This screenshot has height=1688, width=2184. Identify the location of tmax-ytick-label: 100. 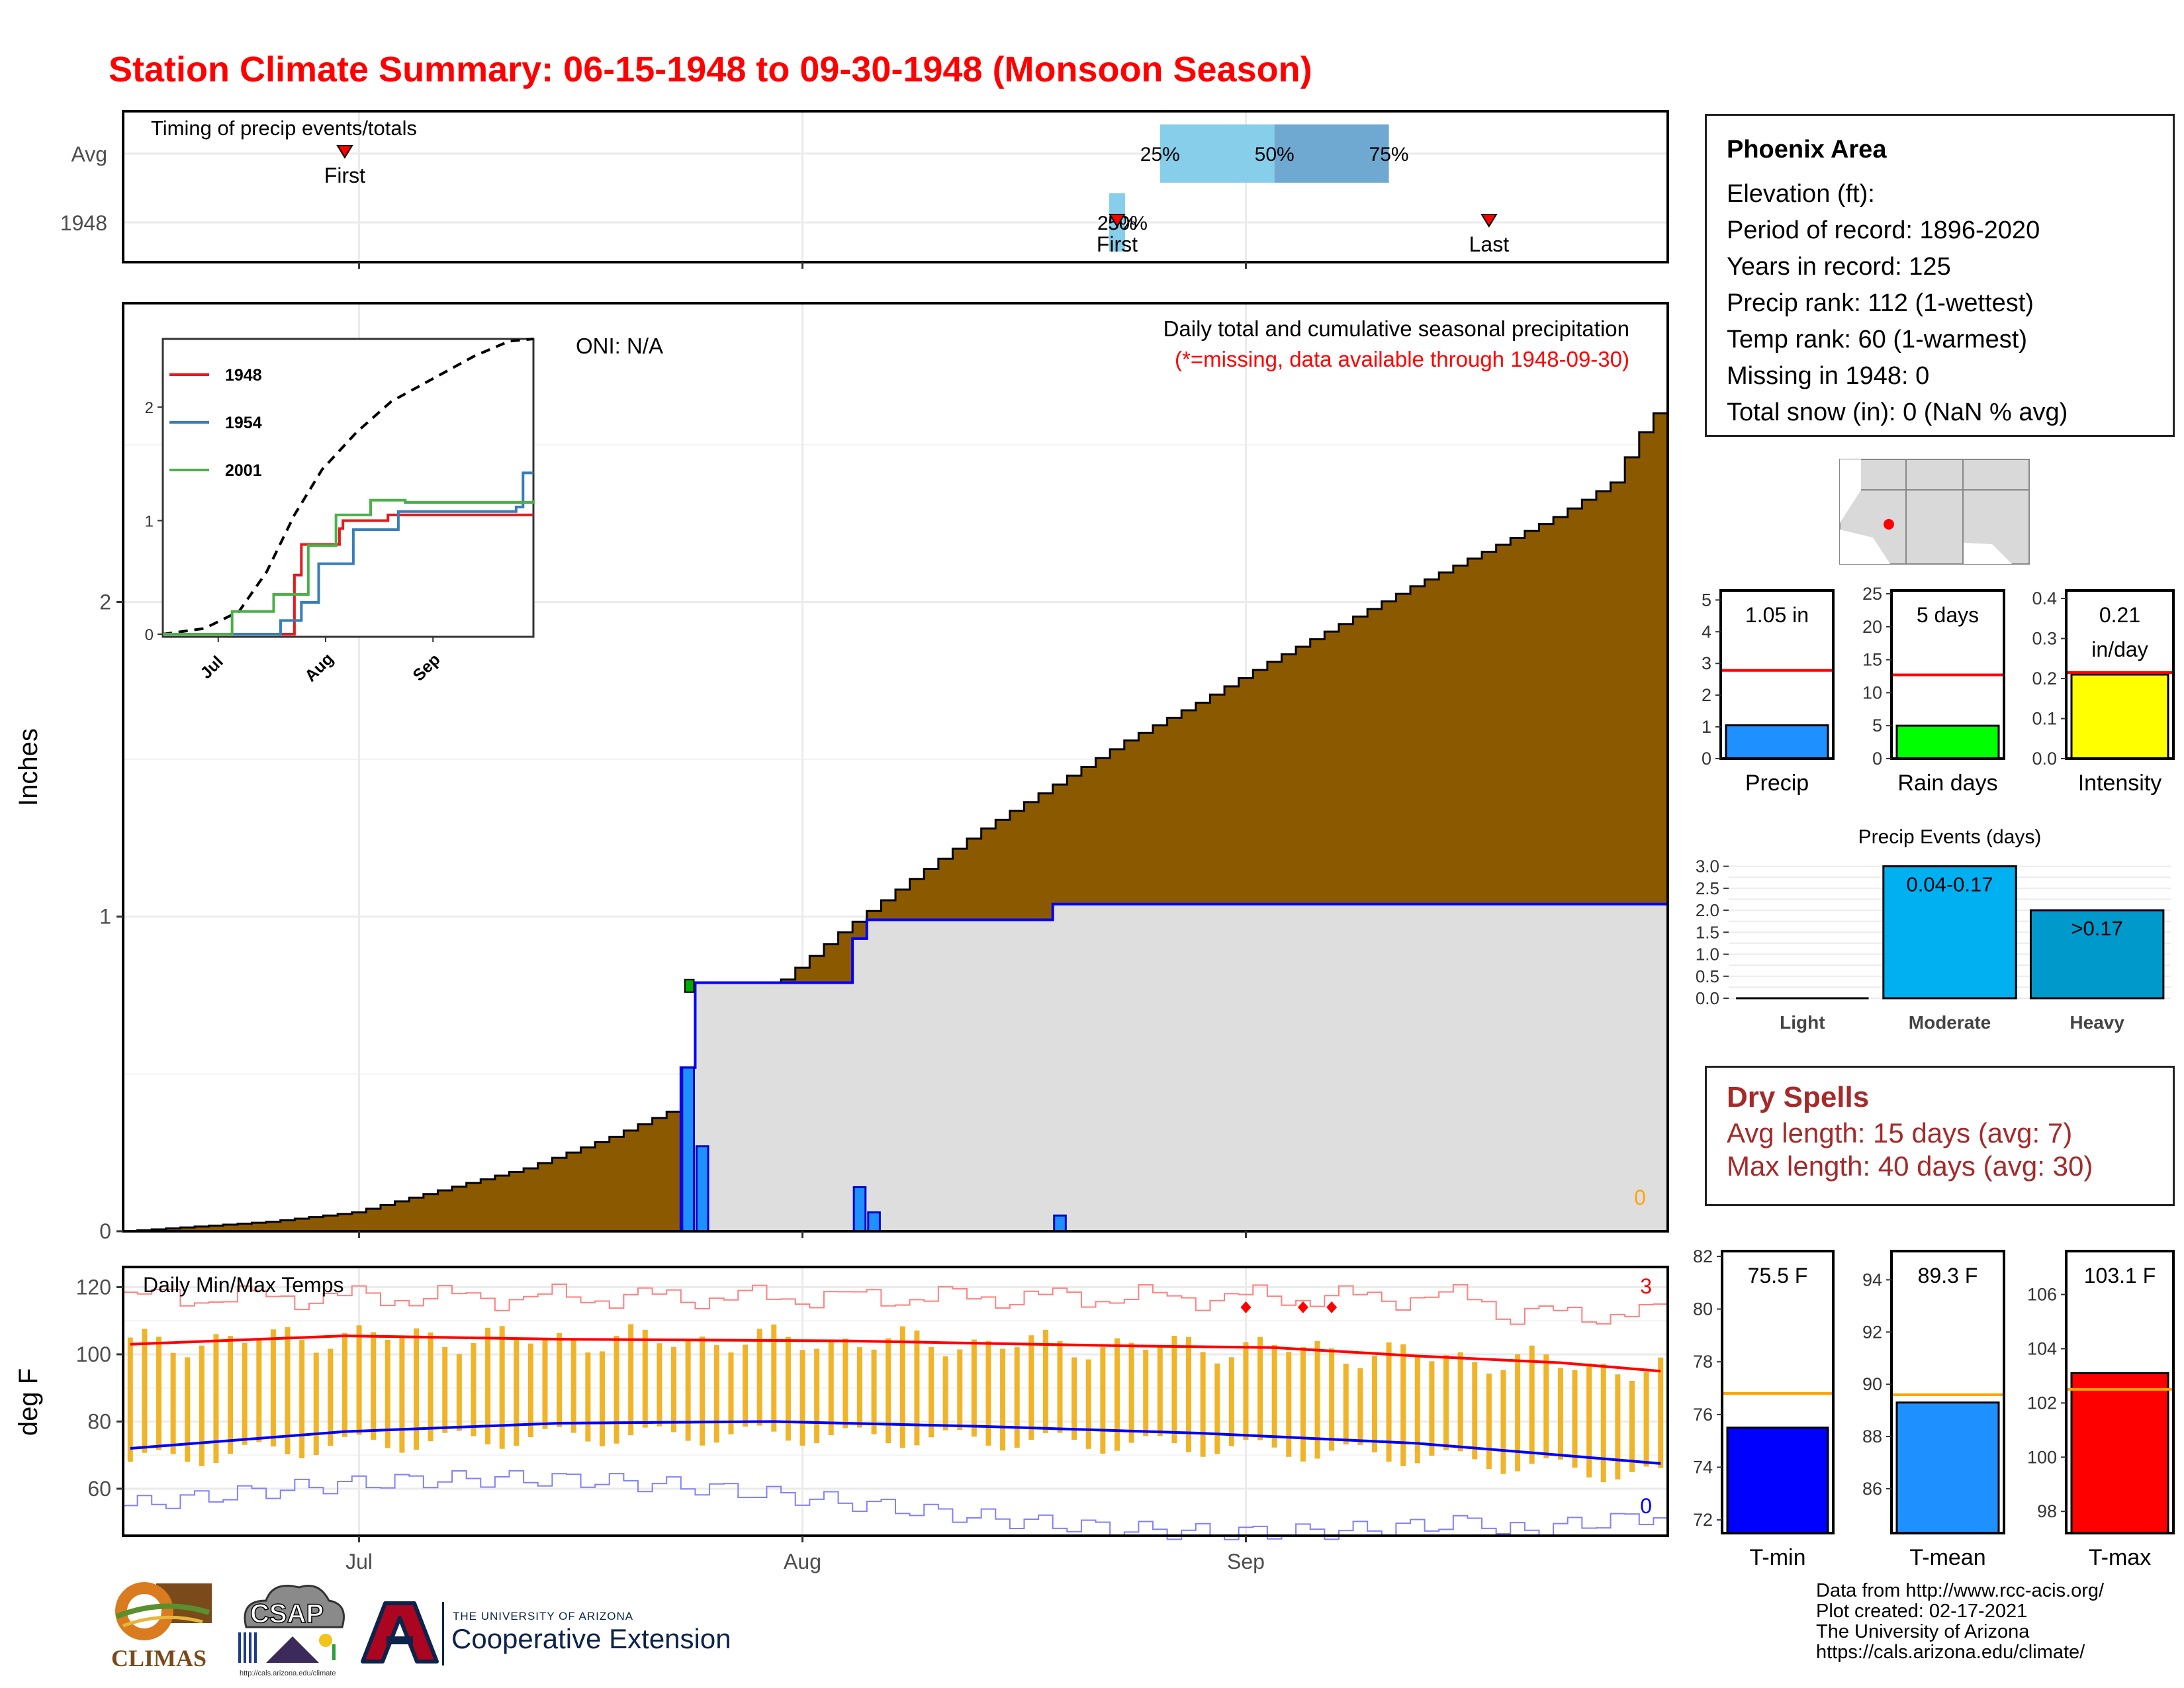
(2042, 1457).